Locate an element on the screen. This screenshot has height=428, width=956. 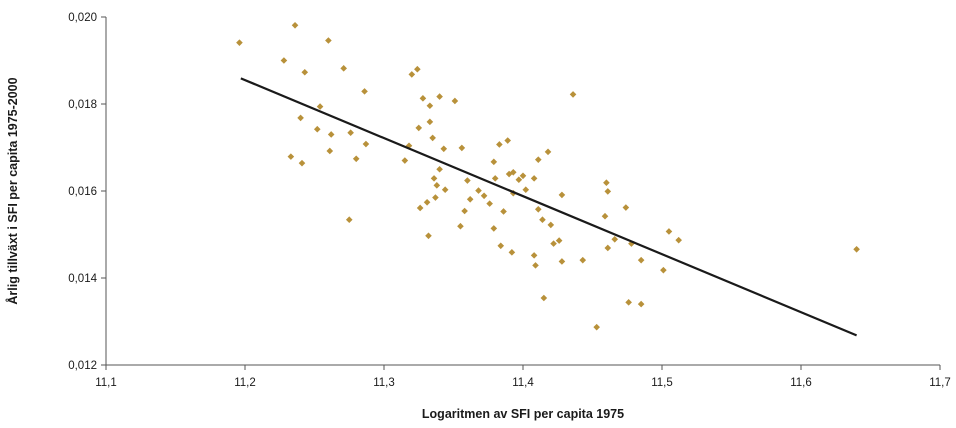
y-tick-group: 0,012 0,014 0,016 0,018 0,020 is located at coordinates (87, 192).